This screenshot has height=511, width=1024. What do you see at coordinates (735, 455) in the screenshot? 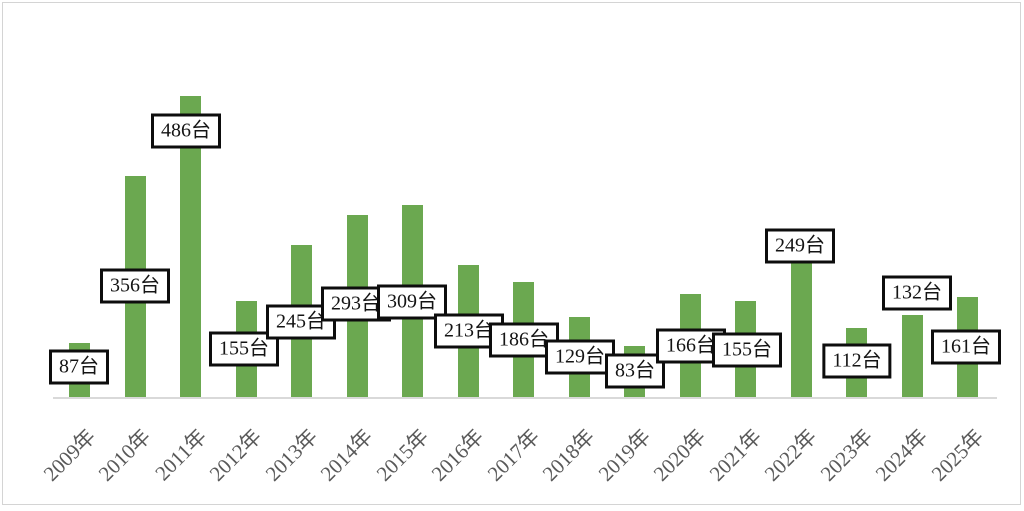
I see `x-tick-text: 2021年` at bounding box center [735, 455].